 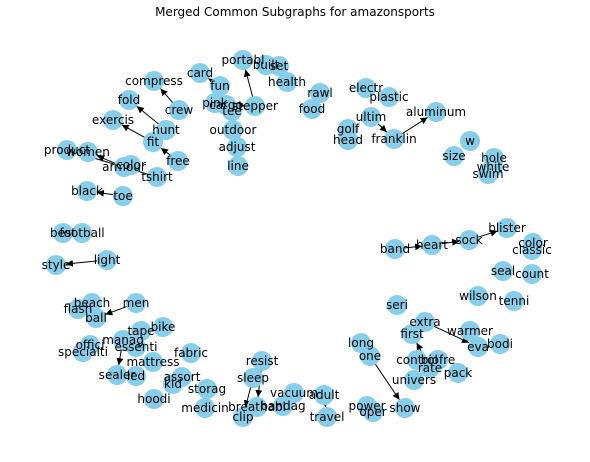 I want to click on node-label: band, so click(x=395, y=249).